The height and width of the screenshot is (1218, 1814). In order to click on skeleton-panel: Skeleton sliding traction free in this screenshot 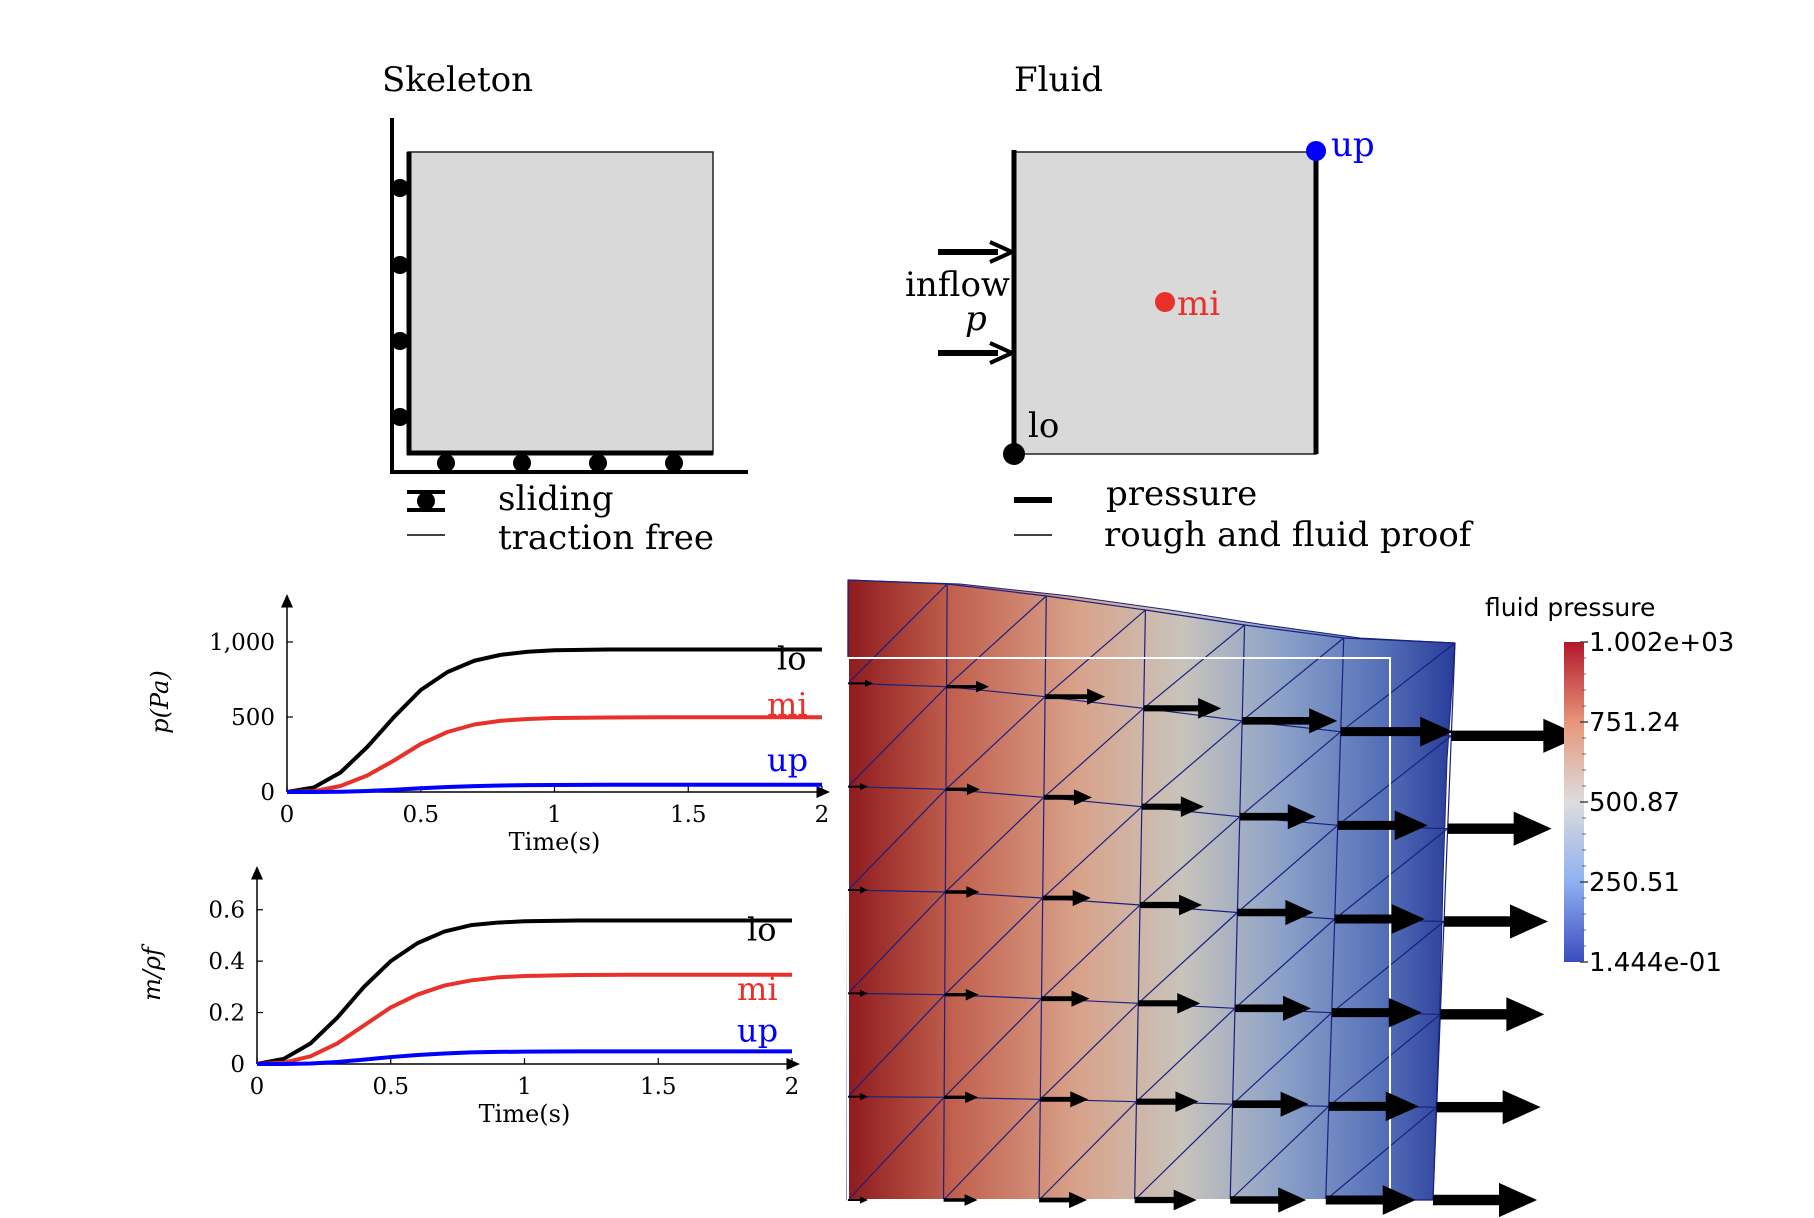, I will do `click(565, 309)`.